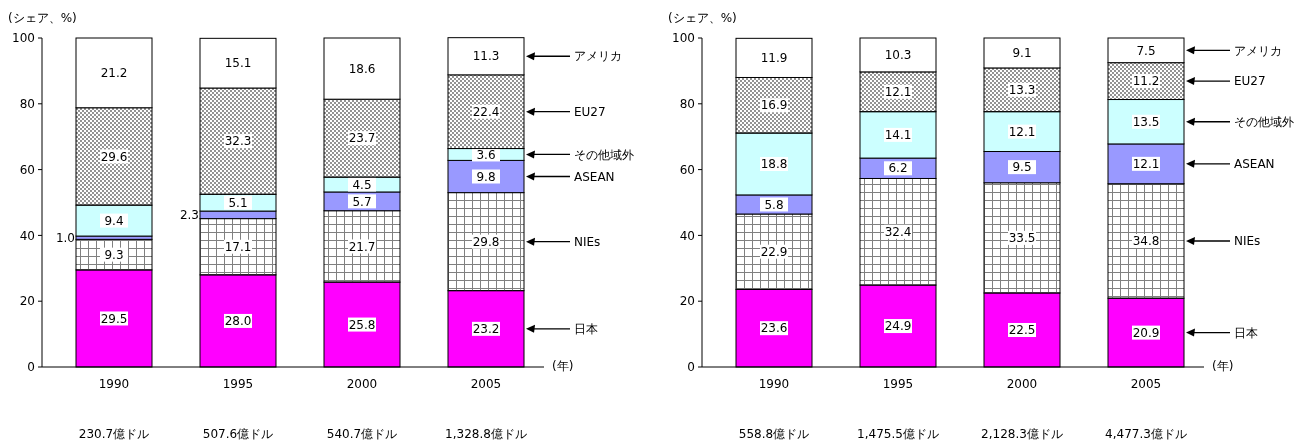  I want to click on data-label: 5.1, so click(238, 202).